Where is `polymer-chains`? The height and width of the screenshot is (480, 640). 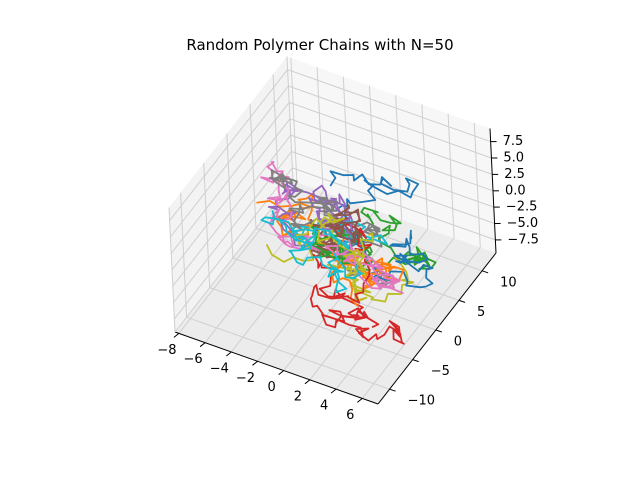
polymer-chains is located at coordinates (346, 253).